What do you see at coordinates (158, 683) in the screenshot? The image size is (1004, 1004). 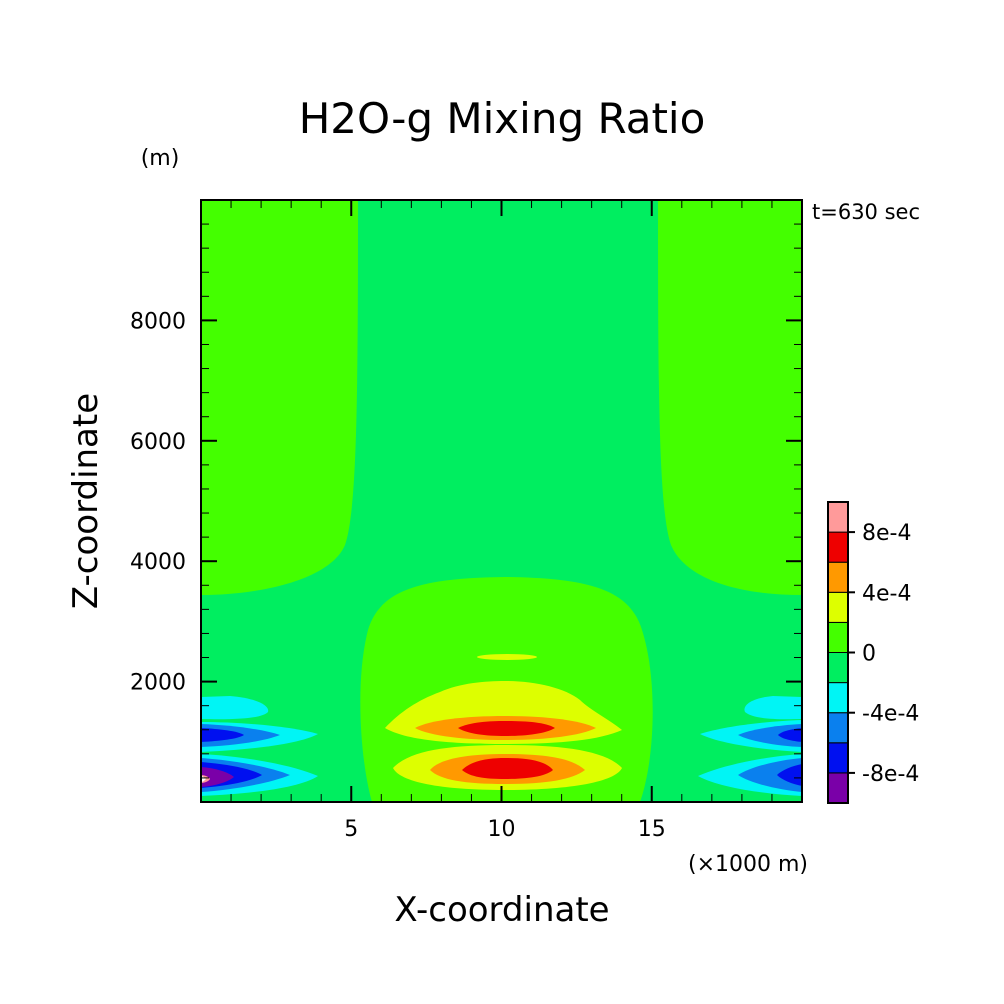 I see `y-tick-label: 2000` at bounding box center [158, 683].